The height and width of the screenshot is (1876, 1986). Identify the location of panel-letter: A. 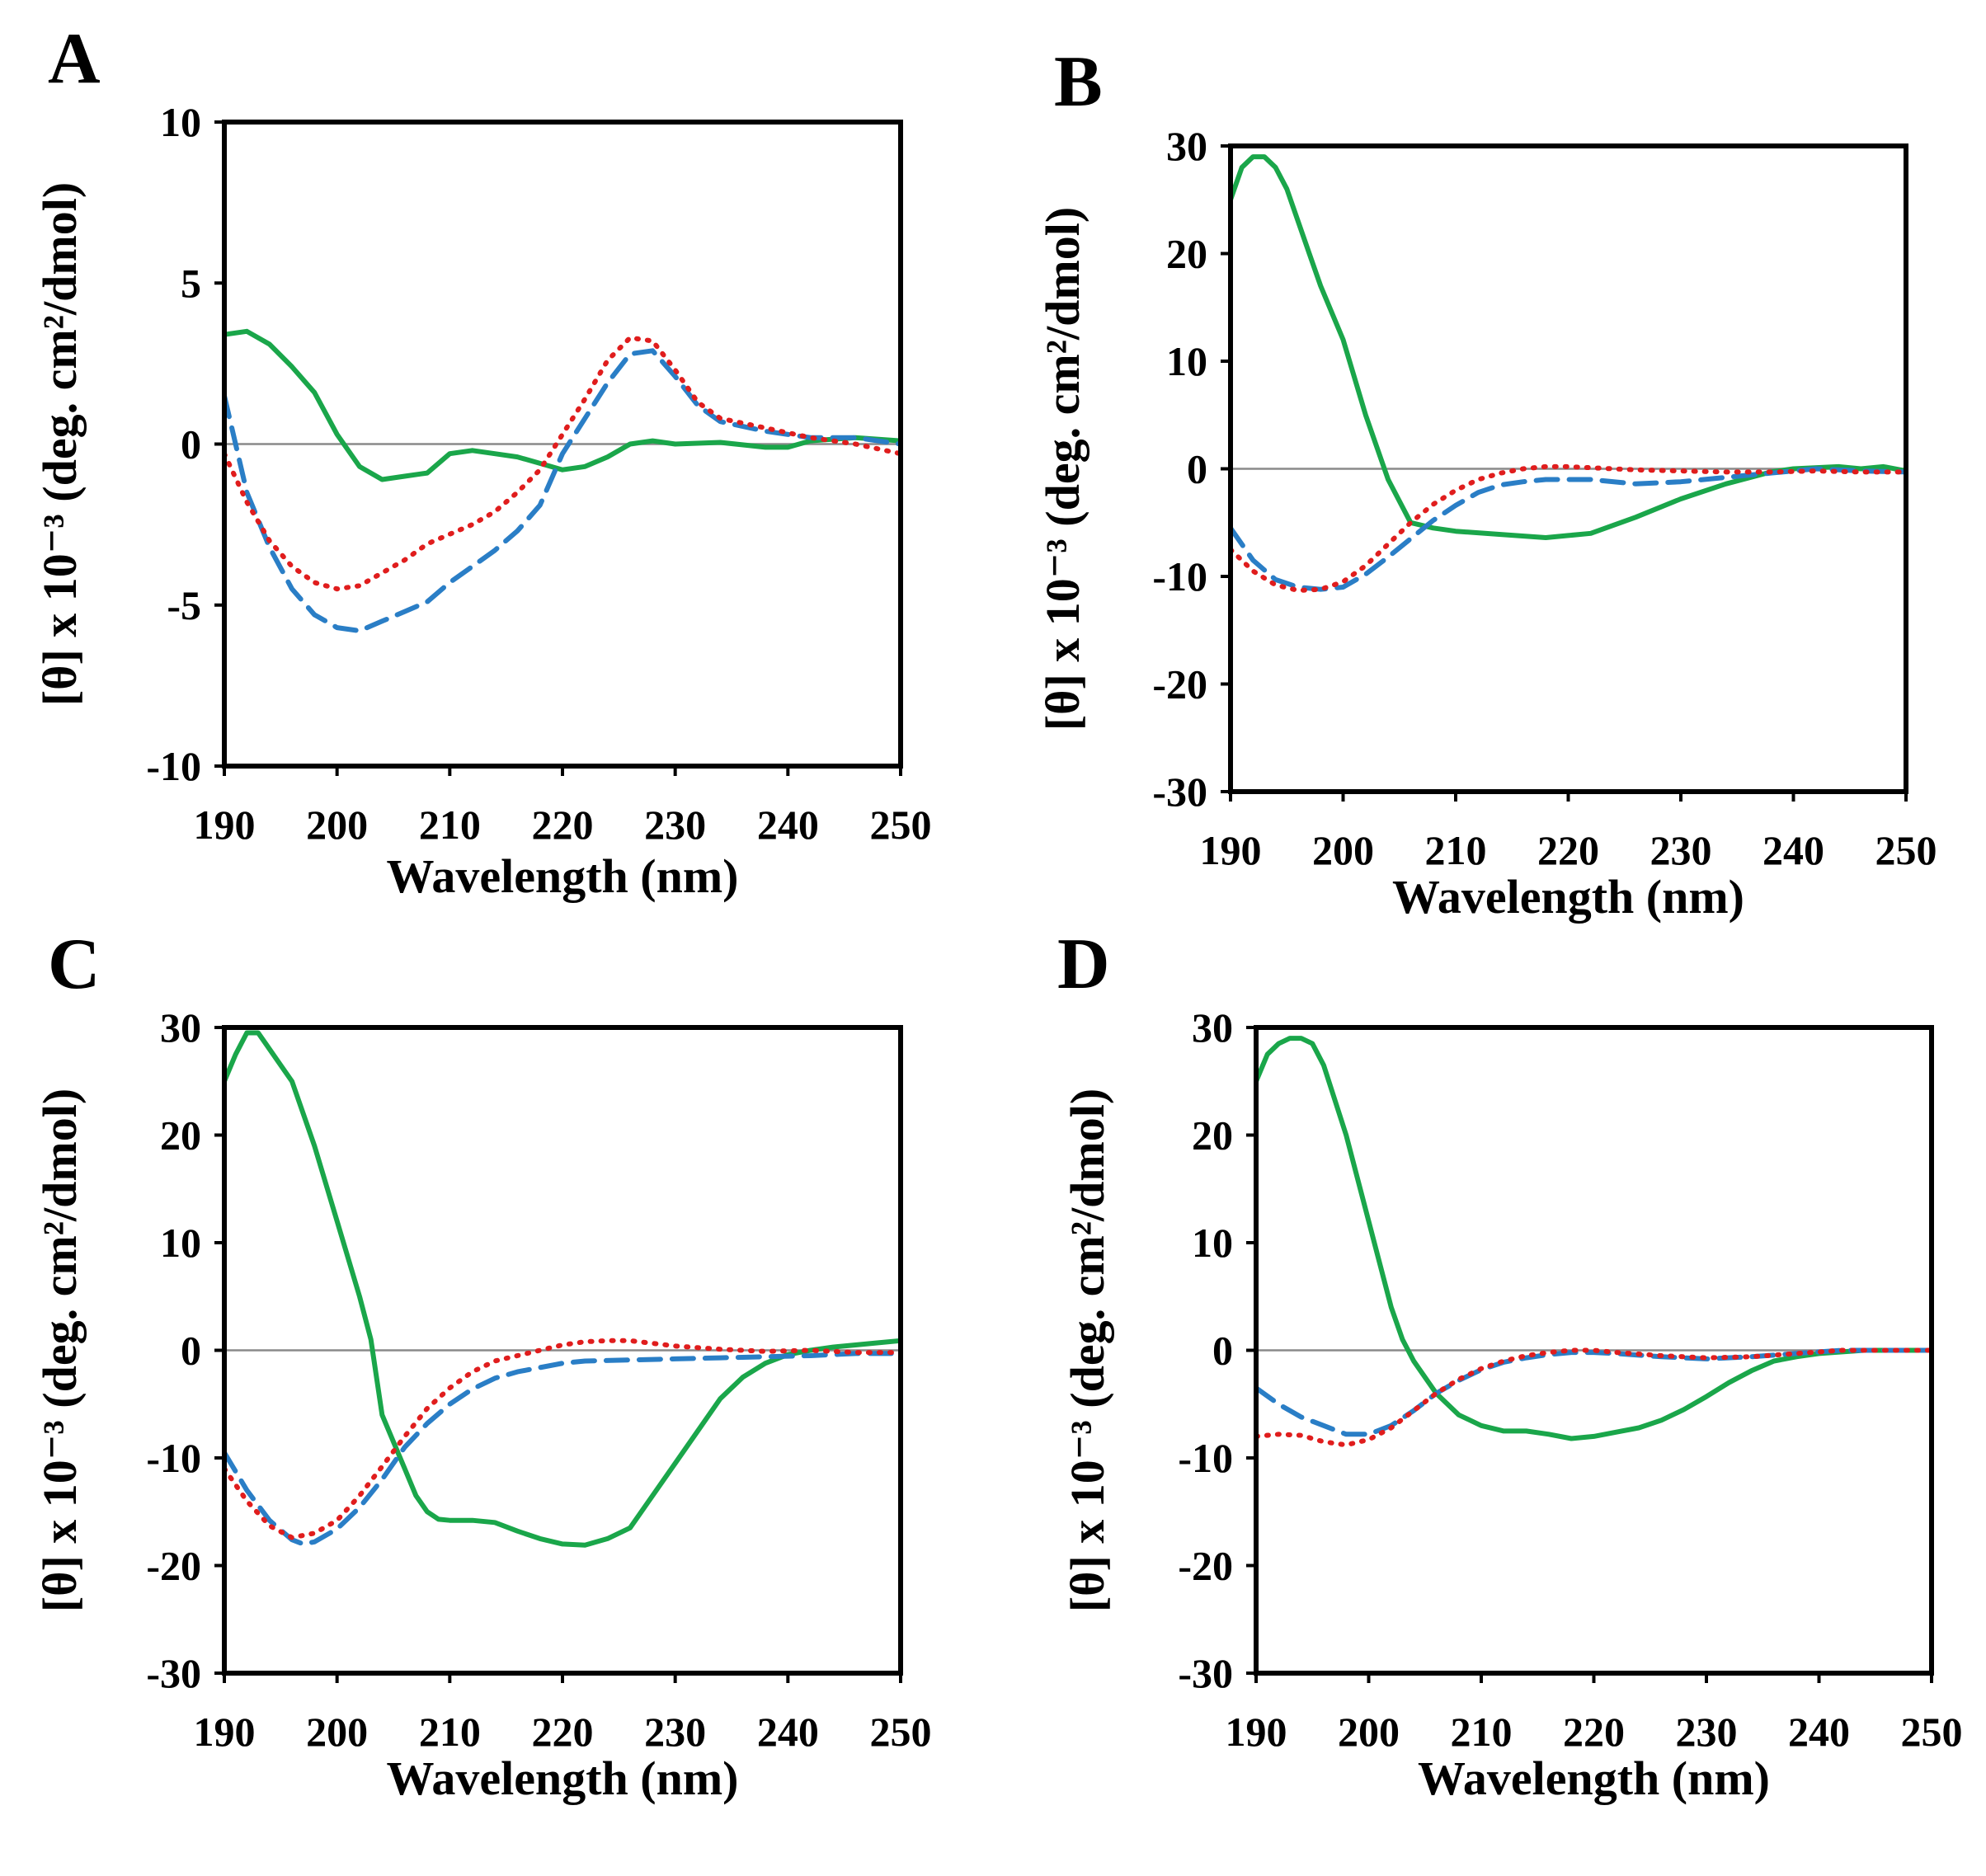
(74, 59).